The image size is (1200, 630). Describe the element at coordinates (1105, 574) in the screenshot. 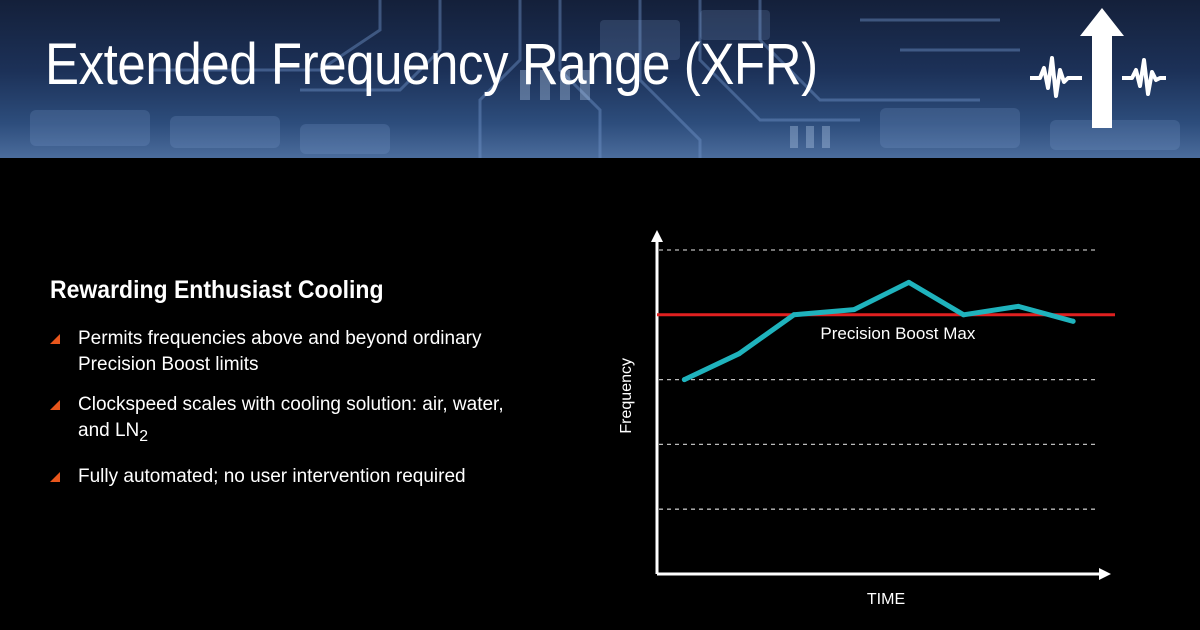

I see `x-axis-arrow` at that location.